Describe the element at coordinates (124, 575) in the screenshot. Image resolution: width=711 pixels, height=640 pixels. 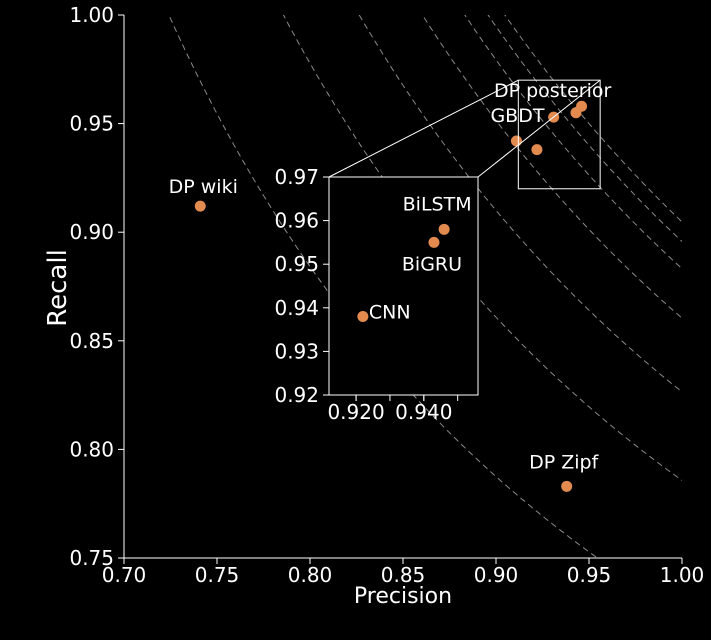
I see `x-tick-label: 0.70` at that location.